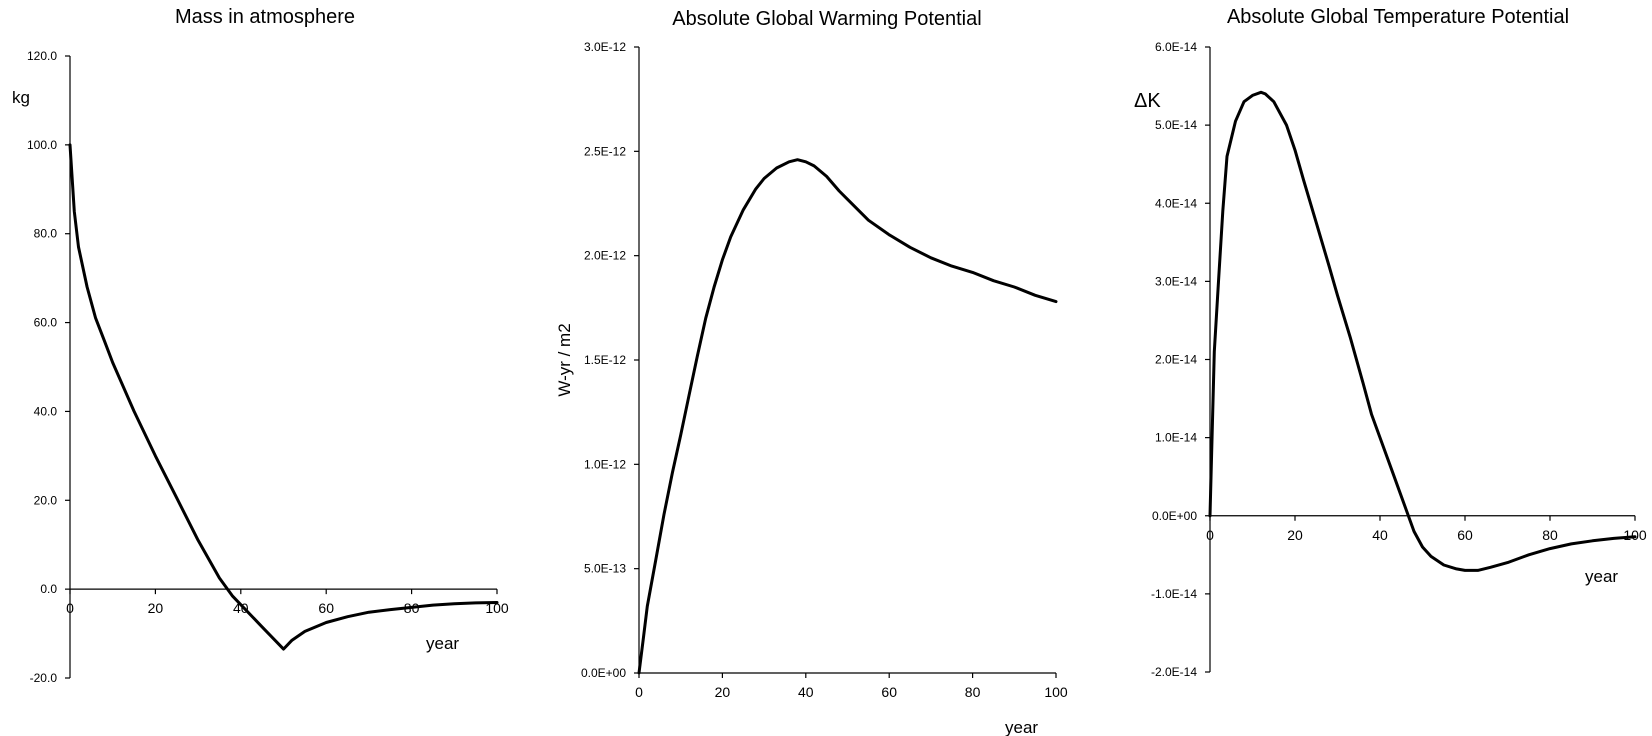 This screenshot has width=1652, height=736. What do you see at coordinates (1176, 47) in the screenshot?
I see `y-tick-label: 6.0E-14` at bounding box center [1176, 47].